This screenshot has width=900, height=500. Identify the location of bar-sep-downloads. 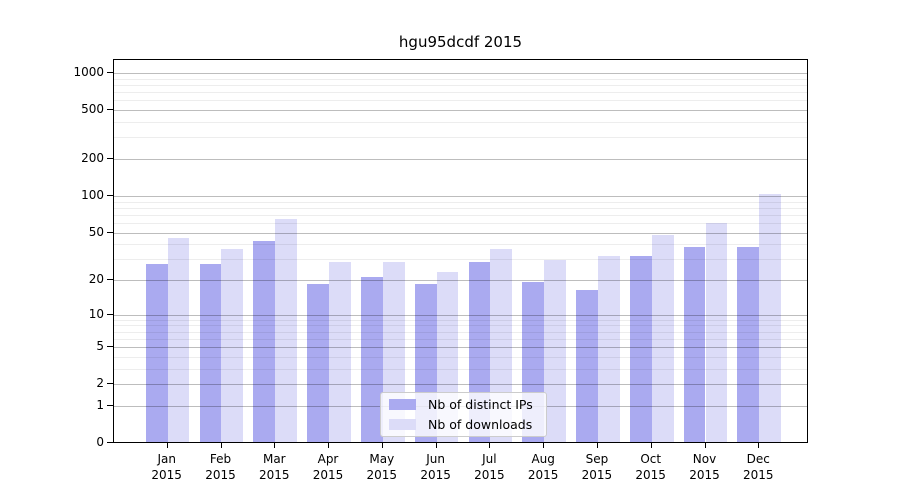
(608, 349).